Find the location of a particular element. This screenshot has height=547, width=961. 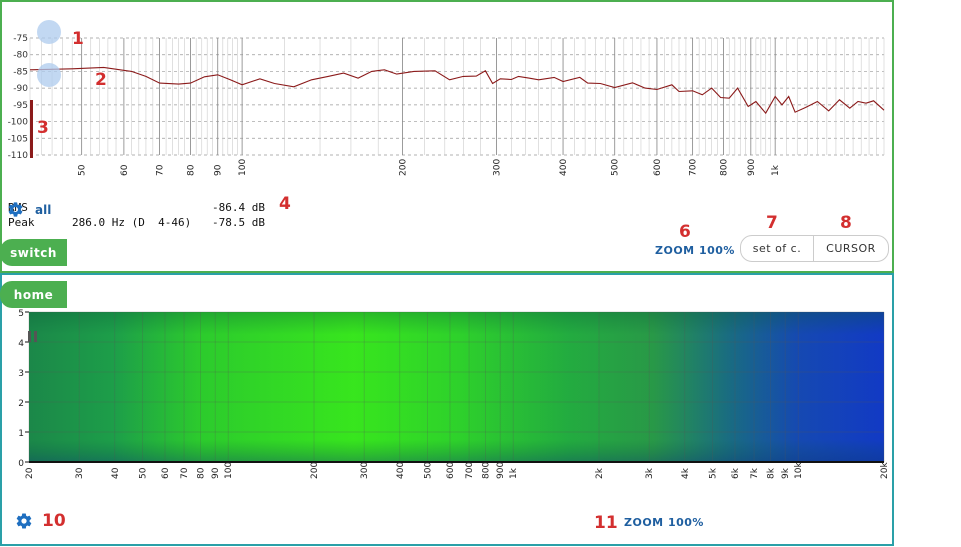

spectrum-x-tick: 80 is located at coordinates (191, 170).